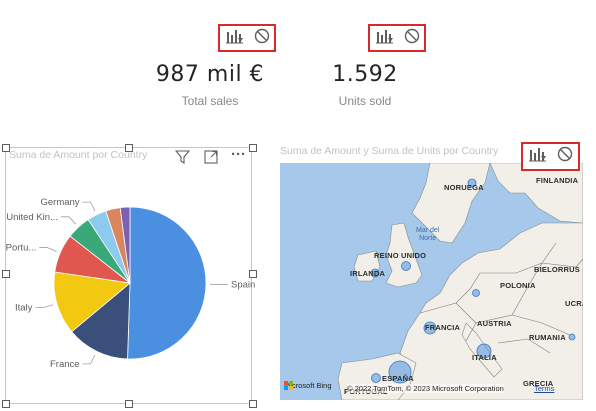 This screenshot has width=596, height=411. I want to click on terms-link: Terms, so click(544, 388).